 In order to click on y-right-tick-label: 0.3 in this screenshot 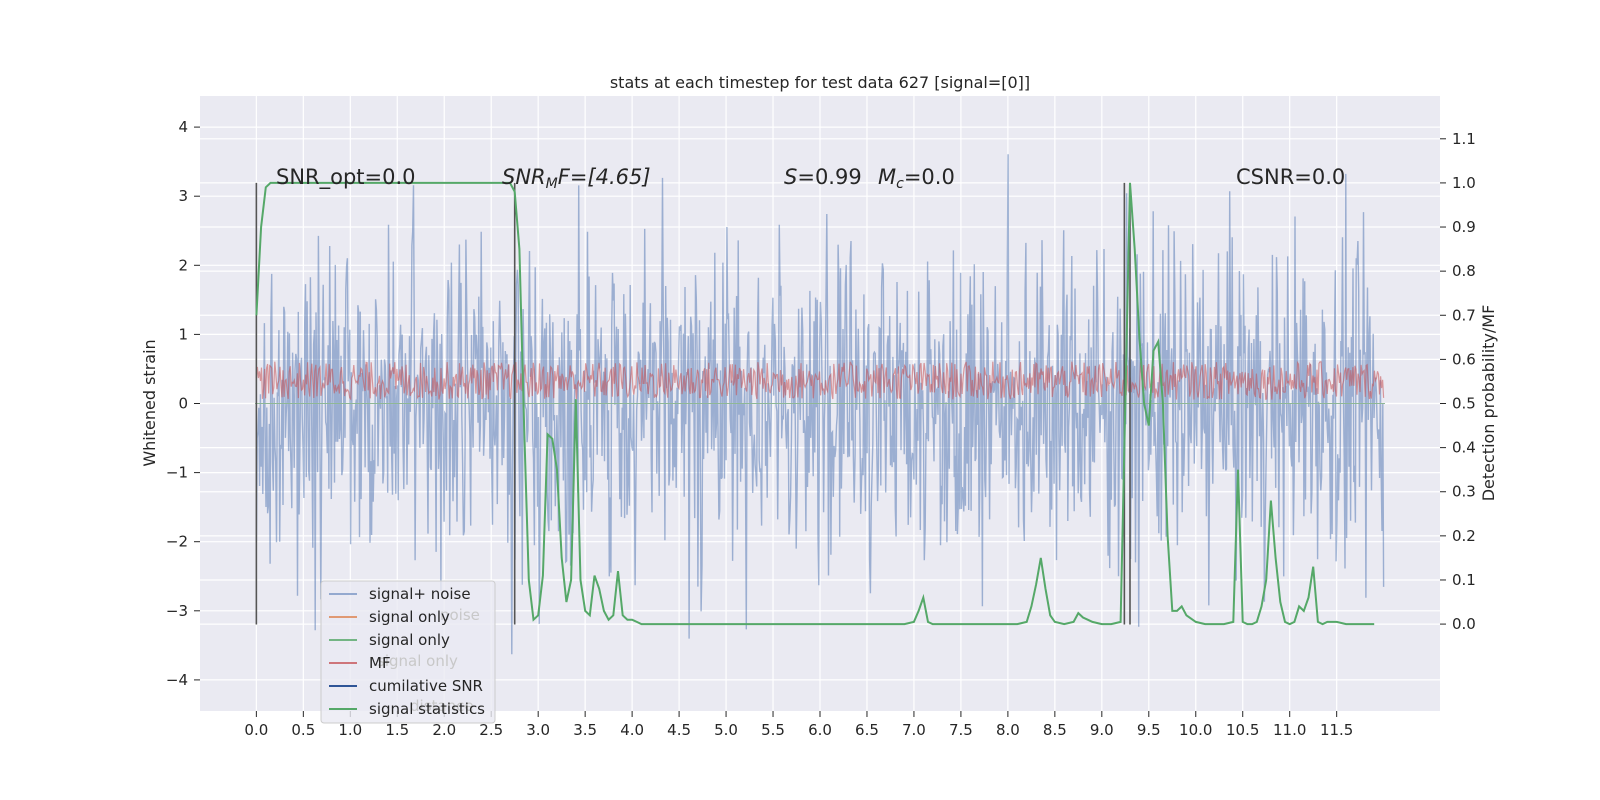, I will do `click(1464, 492)`.